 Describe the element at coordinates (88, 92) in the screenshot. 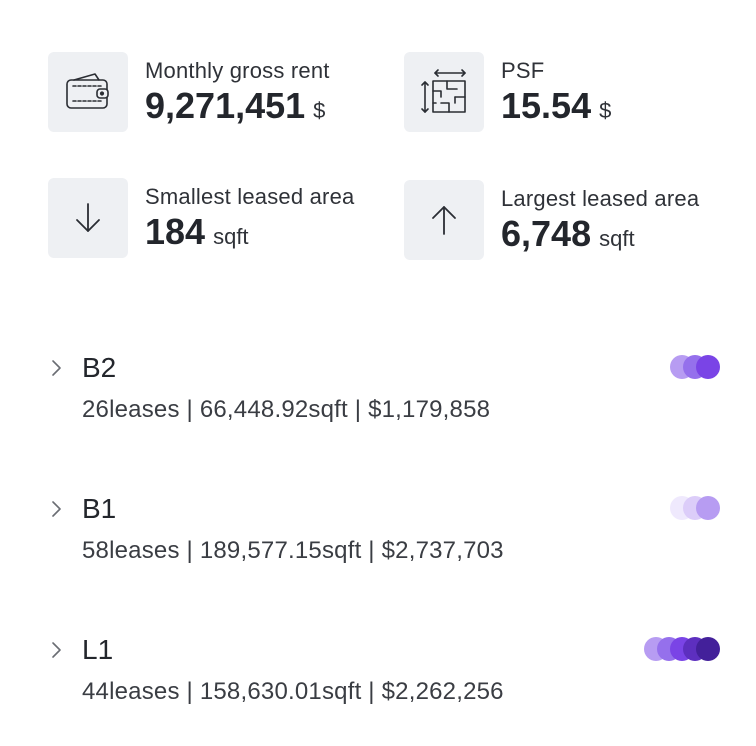

I see `wallet-icon` at that location.